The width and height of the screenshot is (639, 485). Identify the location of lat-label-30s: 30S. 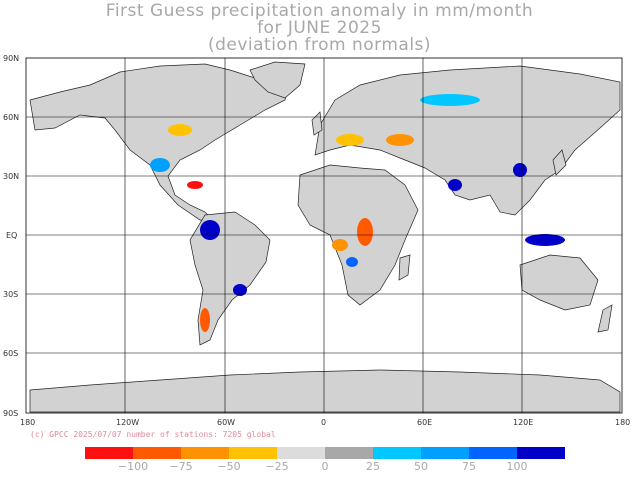
(10, 294).